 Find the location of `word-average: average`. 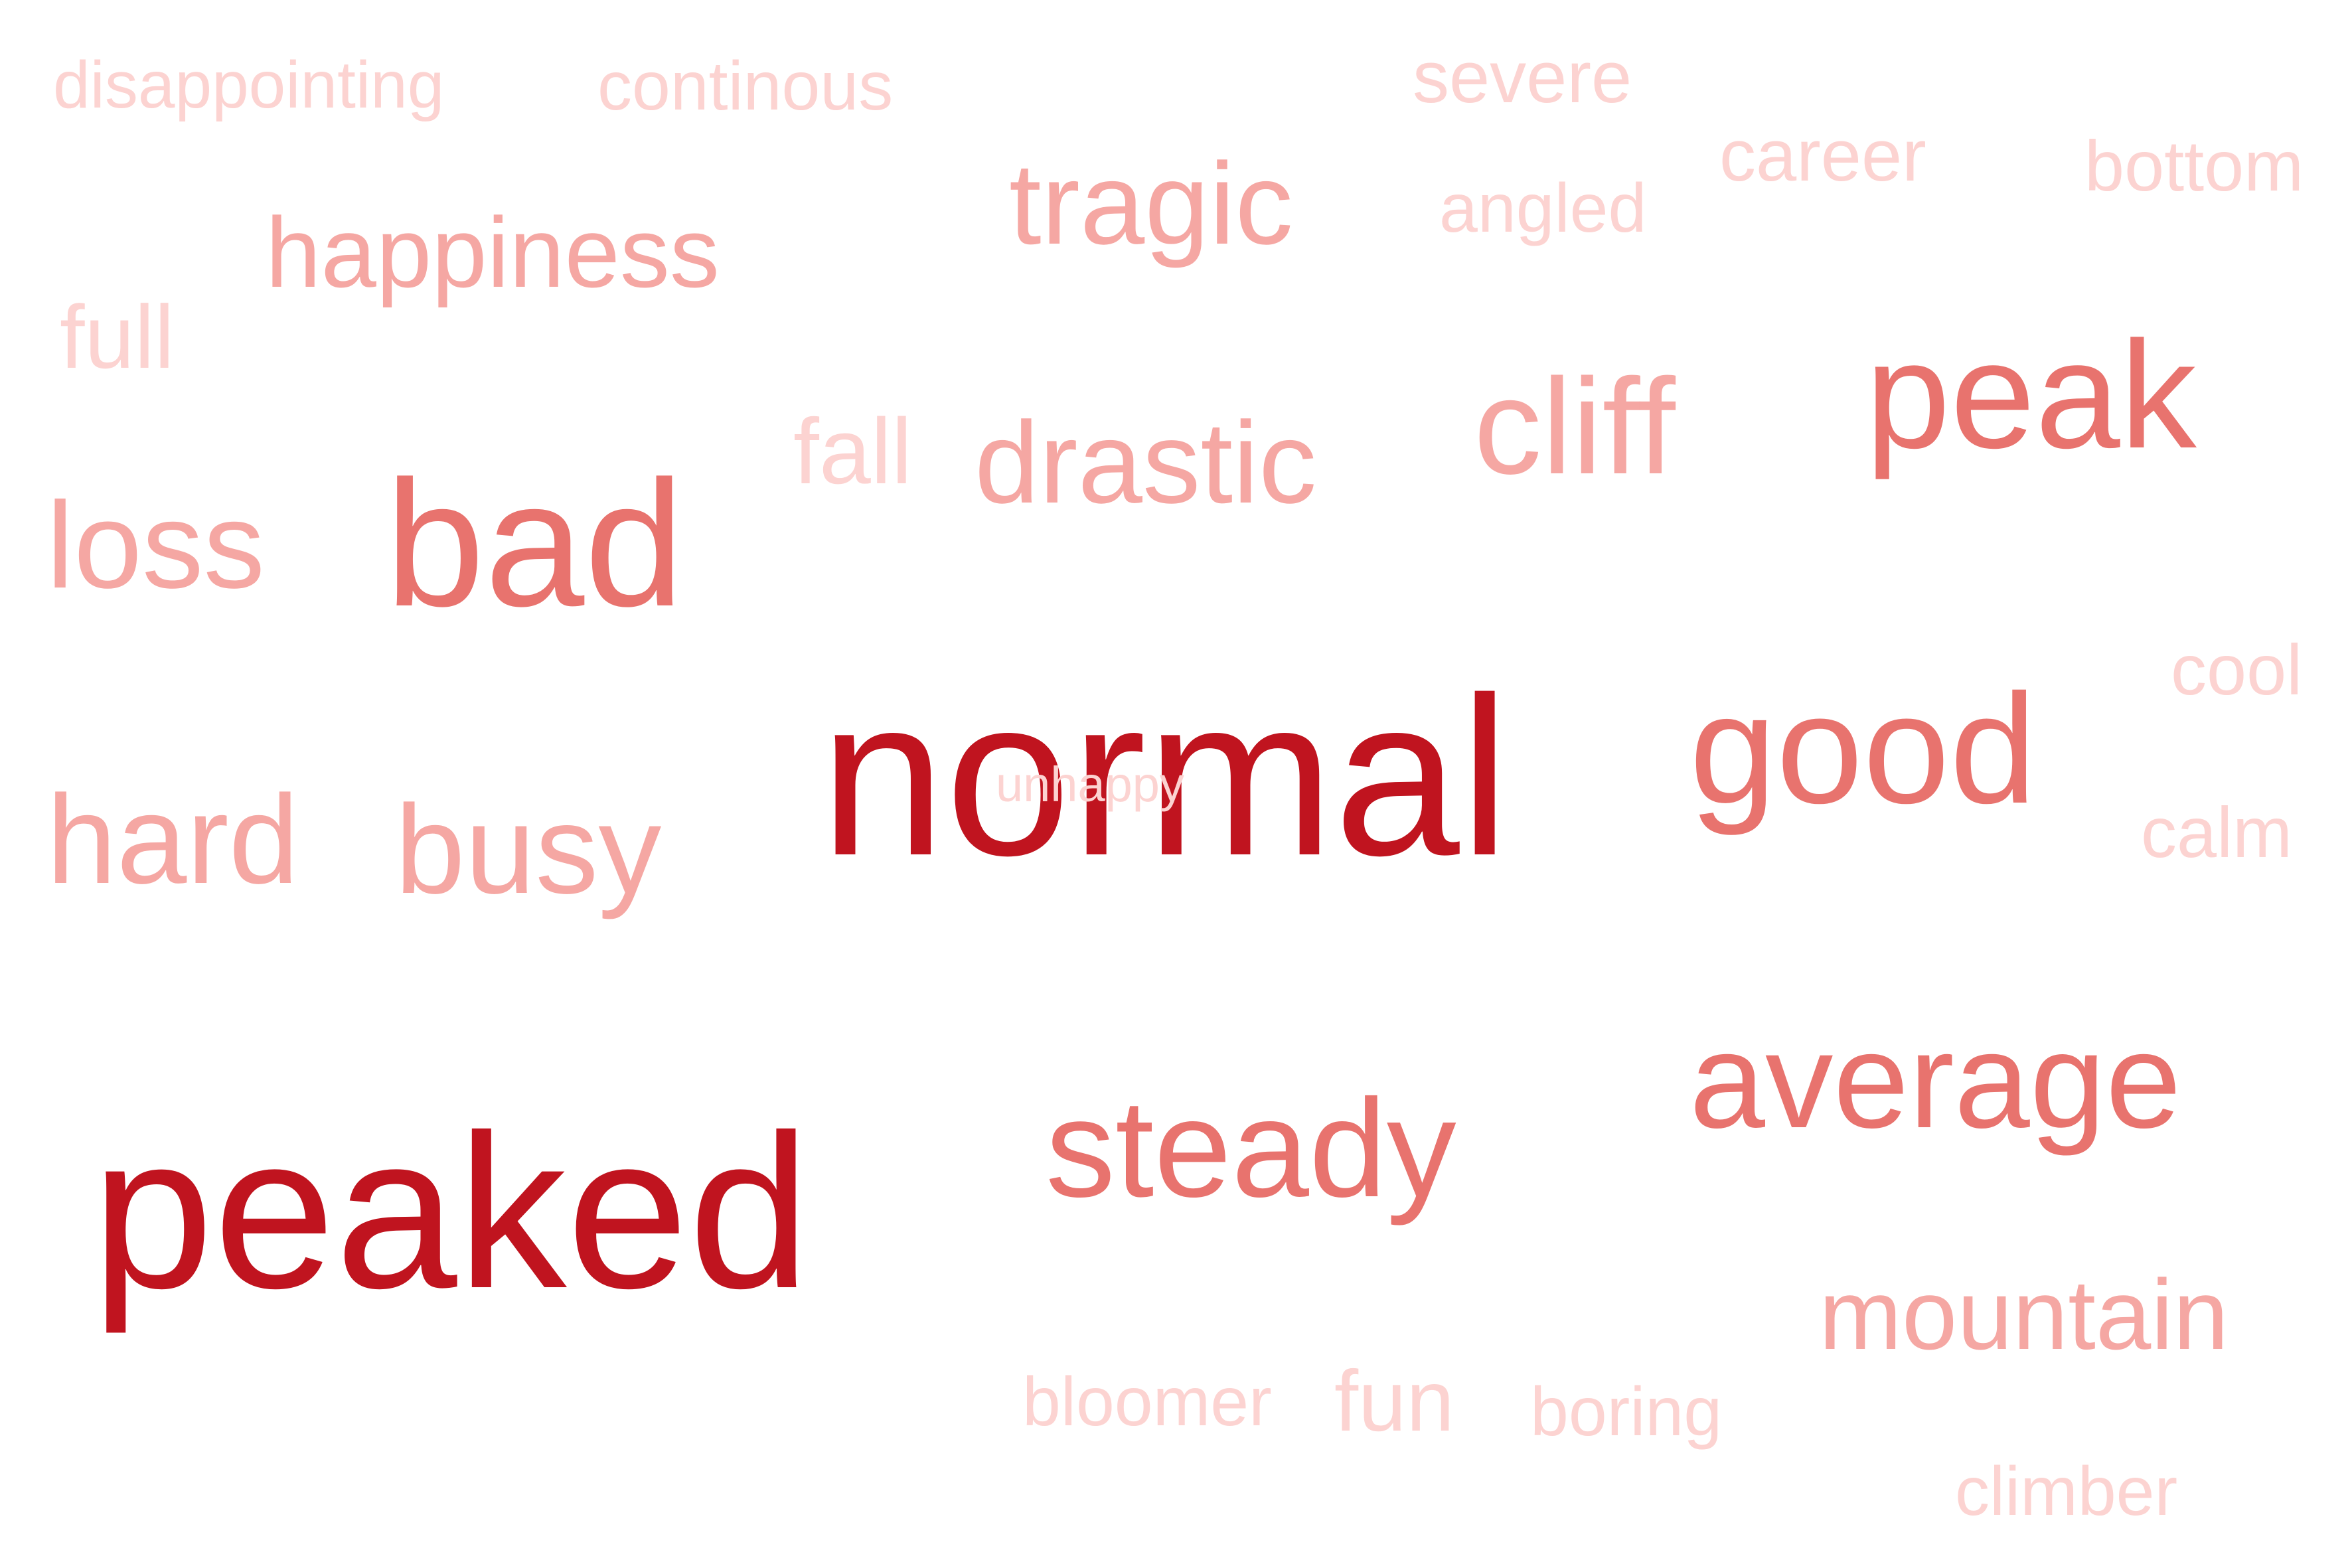

word-average: average is located at coordinates (1935, 1080).